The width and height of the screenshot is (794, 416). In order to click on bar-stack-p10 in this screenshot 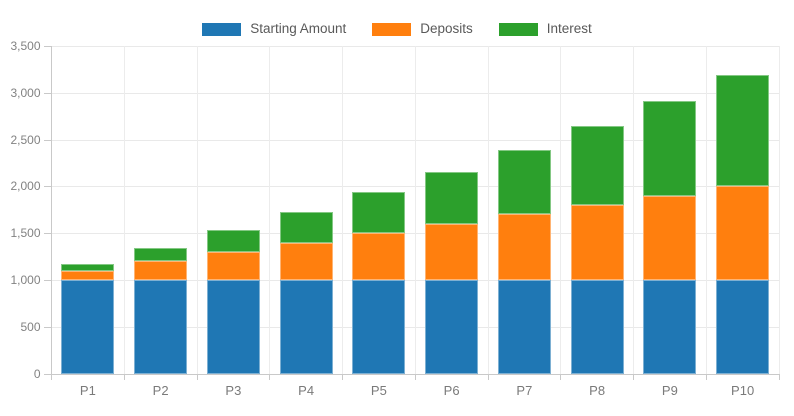, I will do `click(743, 224)`.